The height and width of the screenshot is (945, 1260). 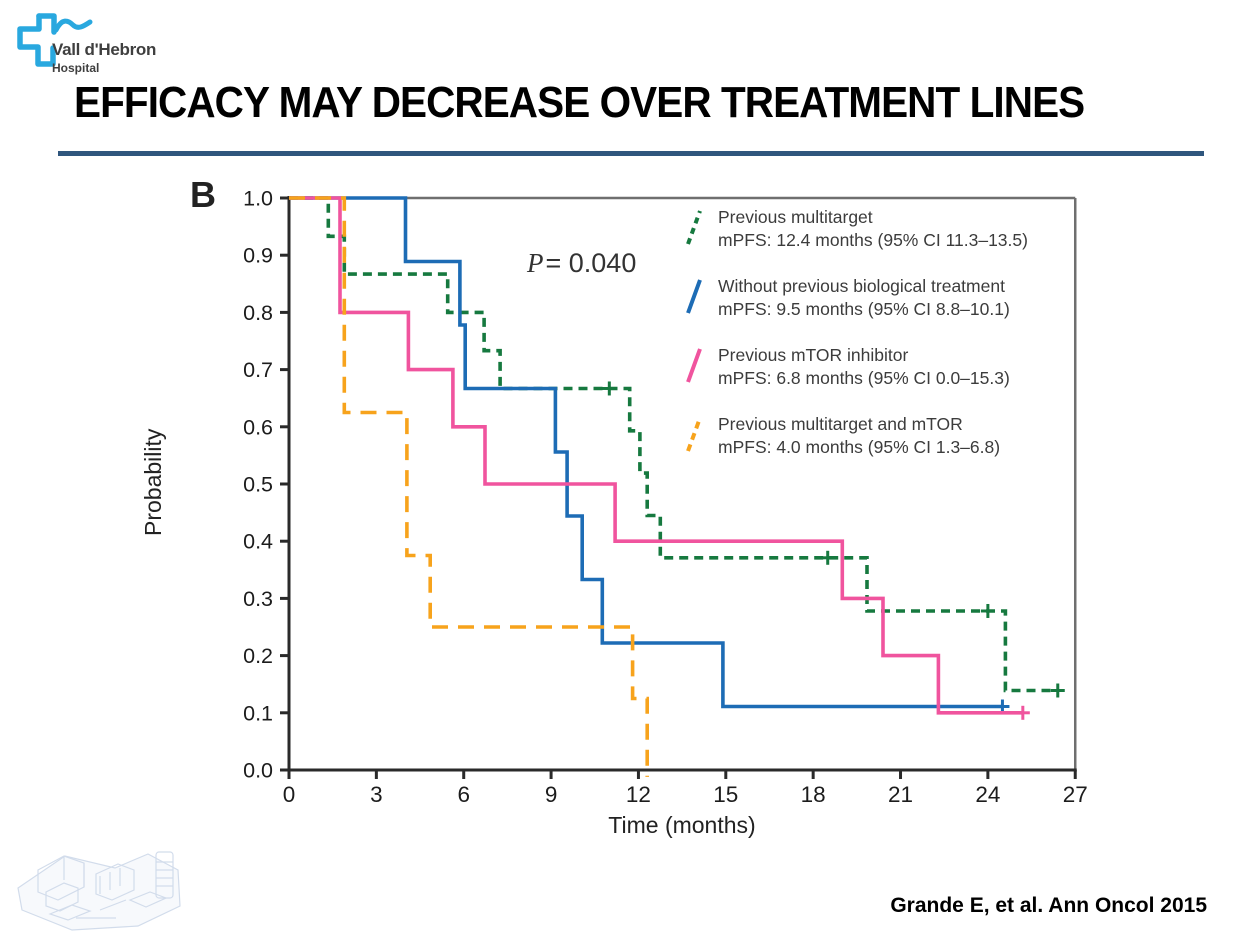 I want to click on citation: Grande E, et al. Ann Oncol 2015, so click(x=1048, y=905).